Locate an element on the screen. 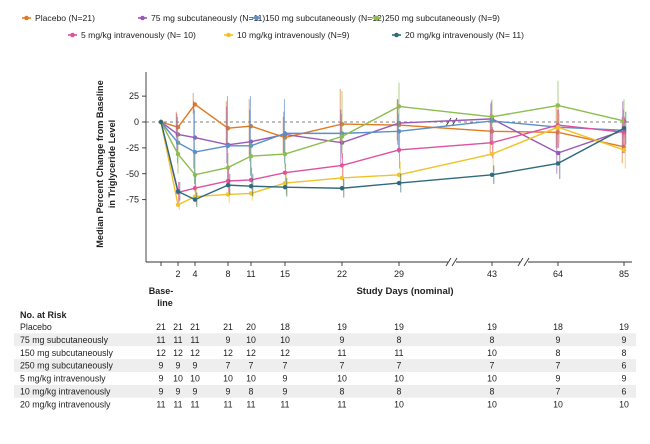 This screenshot has width=650, height=444. risk-count-4-7: 10 is located at coordinates (399, 379).